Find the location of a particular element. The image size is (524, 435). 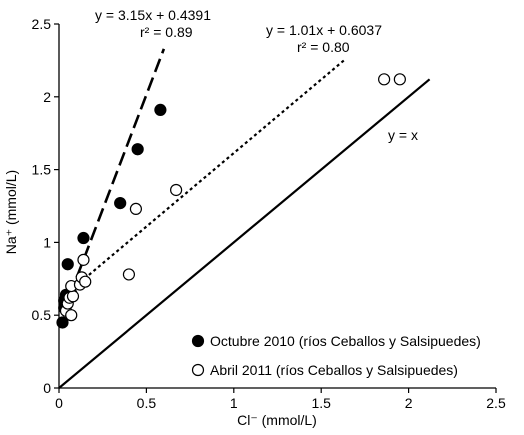

y-tick-label: 2.5 is located at coordinates (42, 24).